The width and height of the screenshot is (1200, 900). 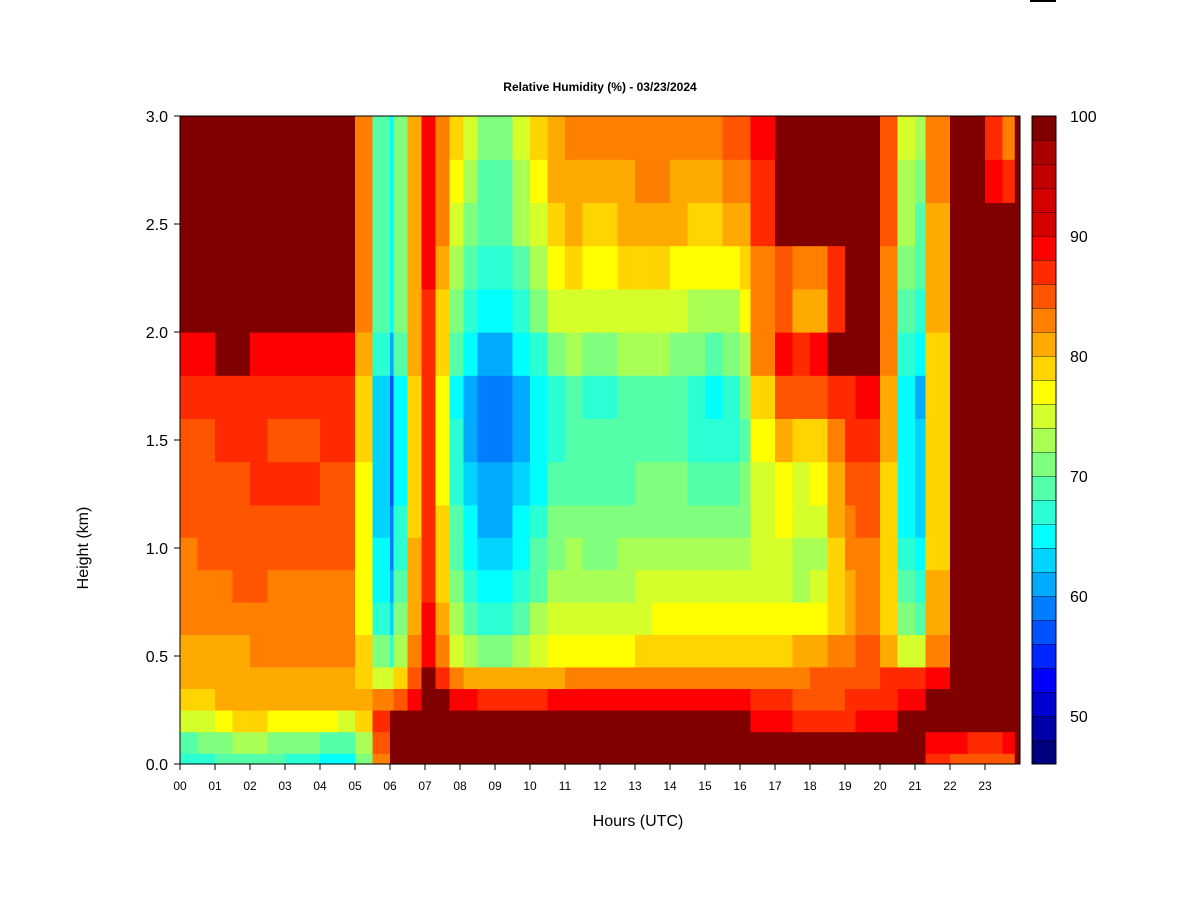 I want to click on y-tick-label: 3.0, so click(x=157, y=117).